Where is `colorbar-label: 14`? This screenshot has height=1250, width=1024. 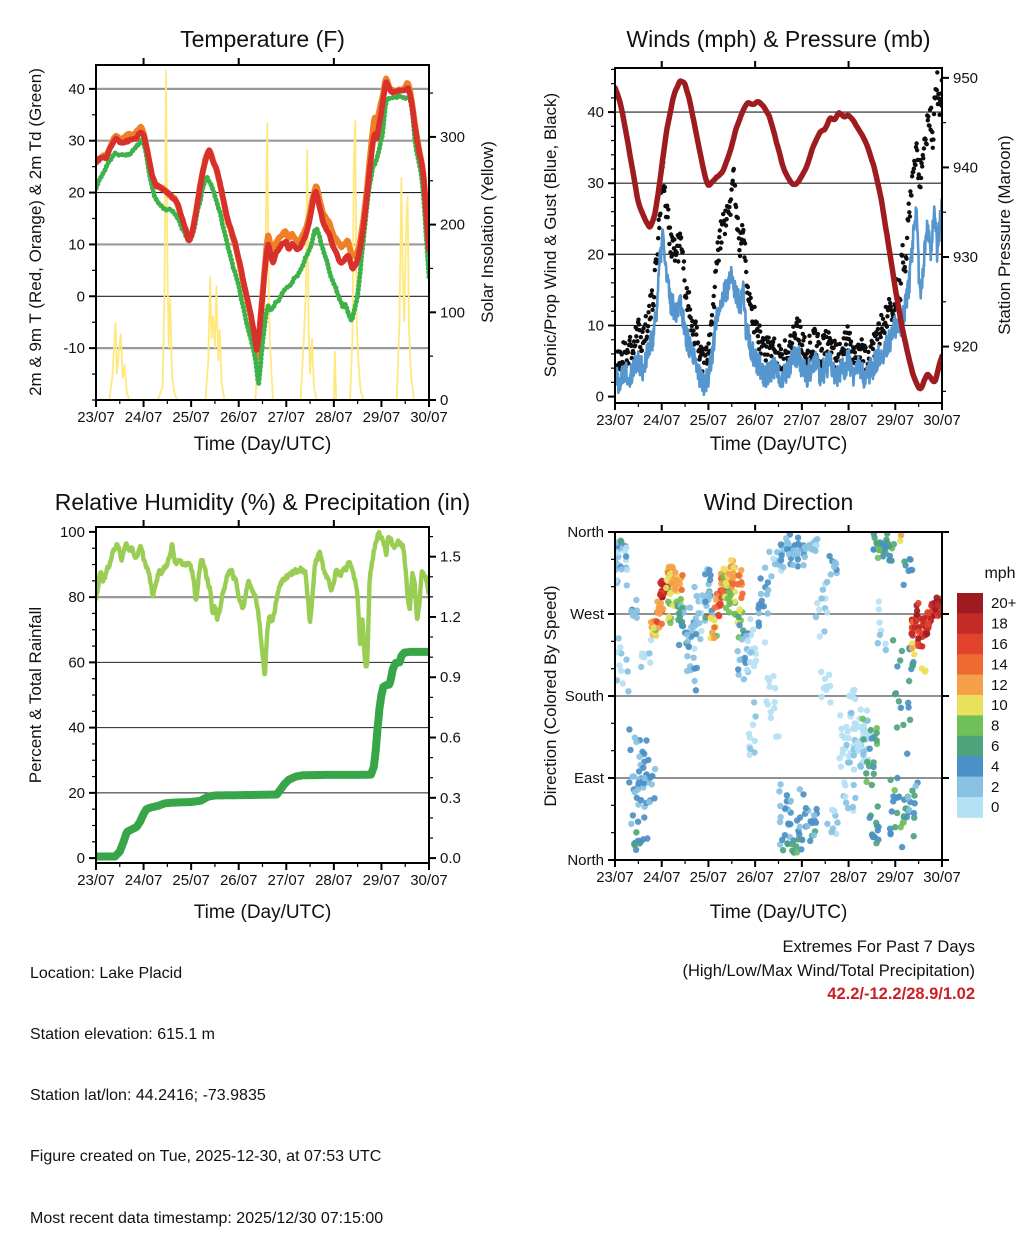 colorbar-label: 14 is located at coordinates (999, 664).